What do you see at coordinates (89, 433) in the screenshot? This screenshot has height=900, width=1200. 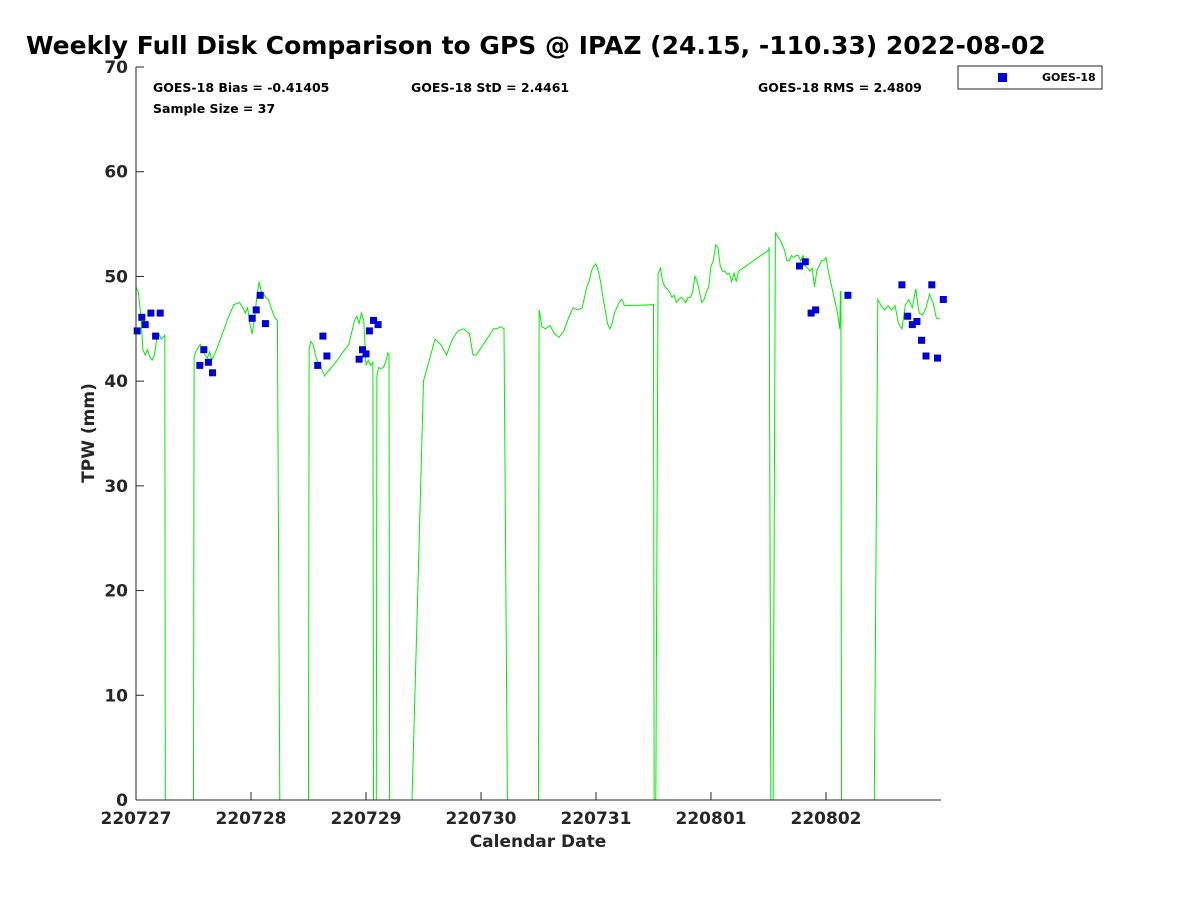 I see `y-axis-label: TPW (mm)` at bounding box center [89, 433].